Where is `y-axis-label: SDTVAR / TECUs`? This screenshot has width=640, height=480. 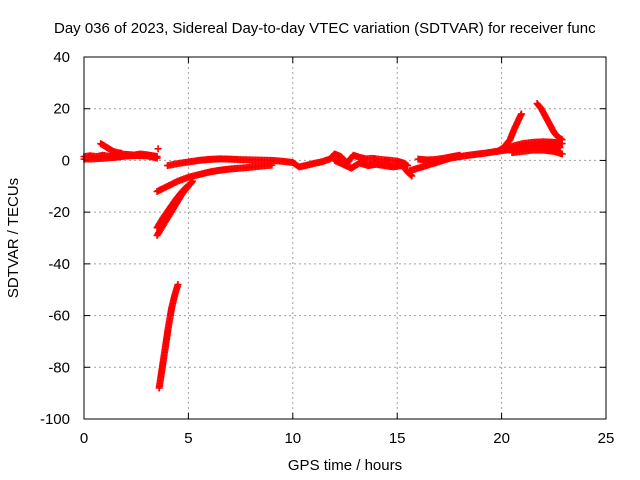 y-axis-label: SDTVAR / TECUs is located at coordinates (13, 238).